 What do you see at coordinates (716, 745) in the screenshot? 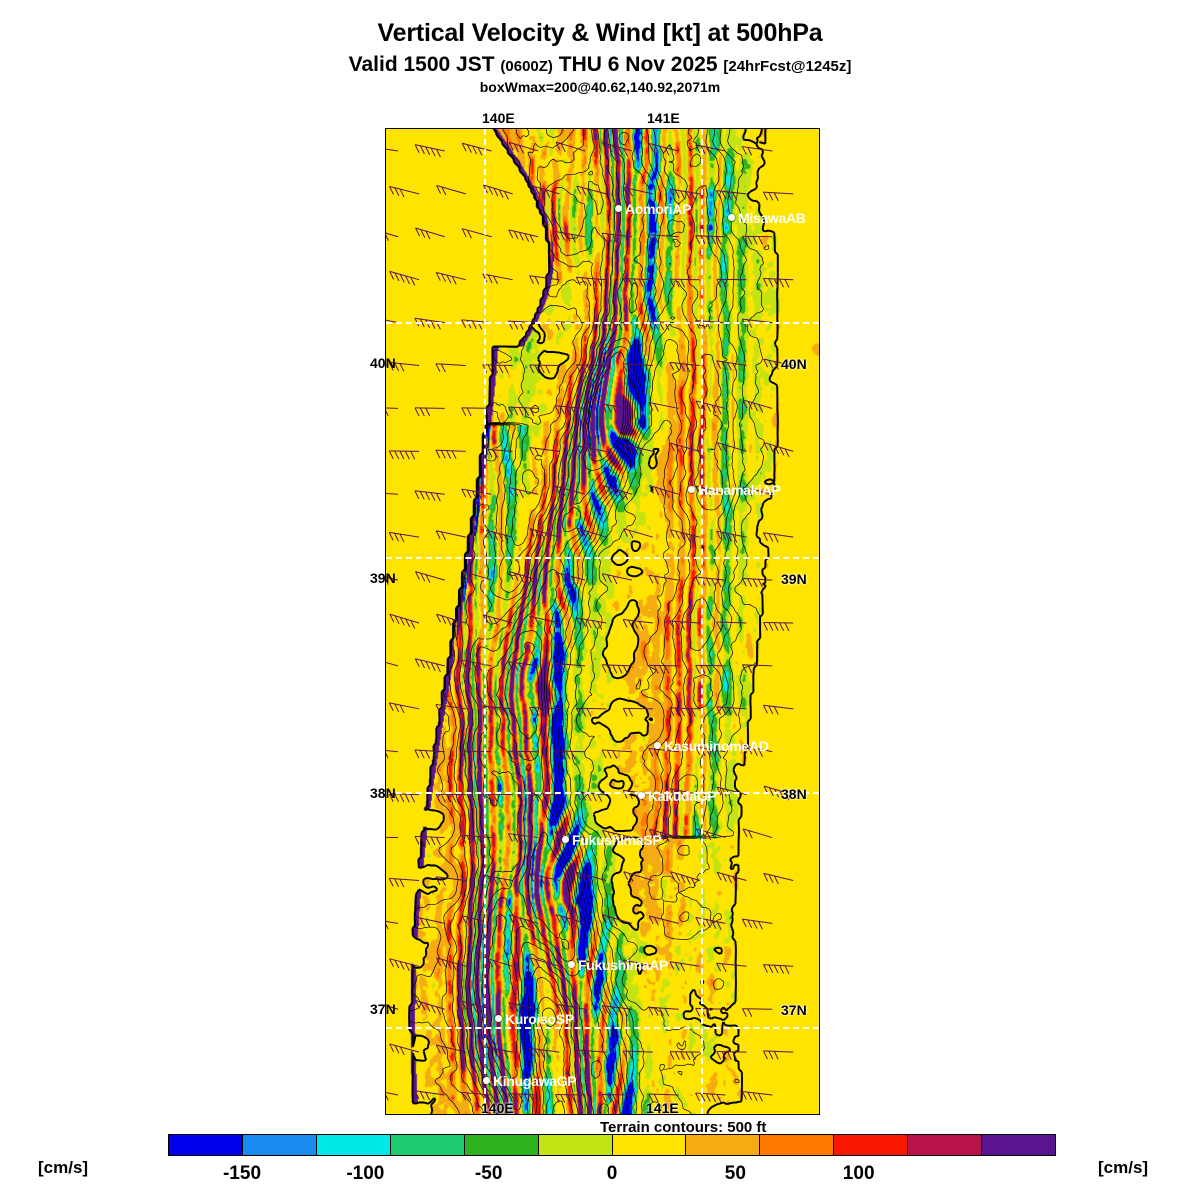
I see `station-label: KasuminomeAD` at bounding box center [716, 745].